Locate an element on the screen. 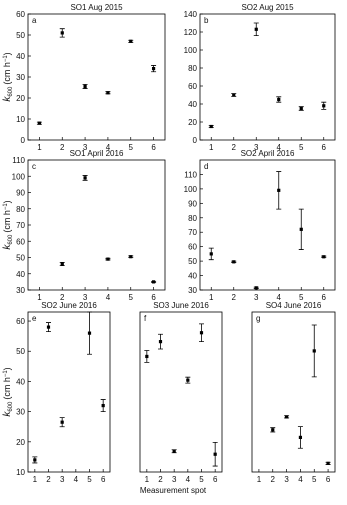 Image resolution: width=347 pixels, height=505 pixels. y-tick-label: 30 is located at coordinates (192, 290).